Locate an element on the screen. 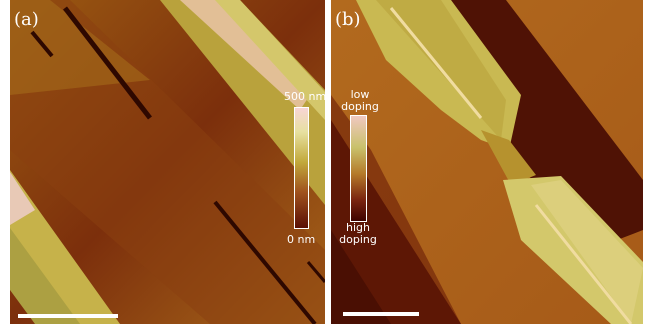  scale-bar-b is located at coordinates (381, 314).